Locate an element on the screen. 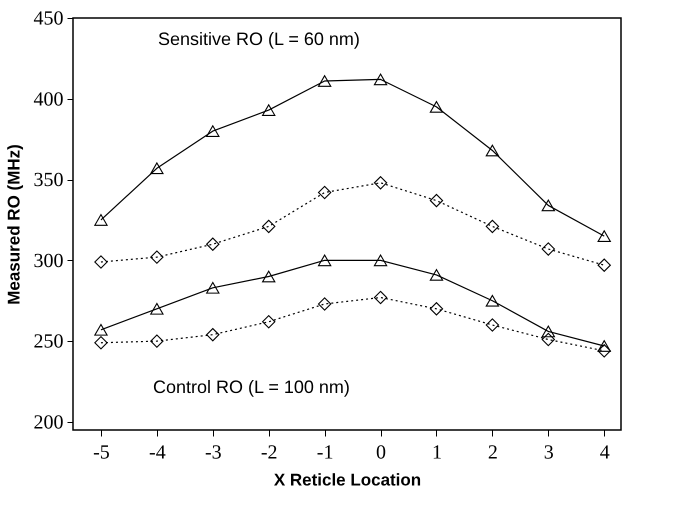  x-tick-label: 2 is located at coordinates (493, 453).